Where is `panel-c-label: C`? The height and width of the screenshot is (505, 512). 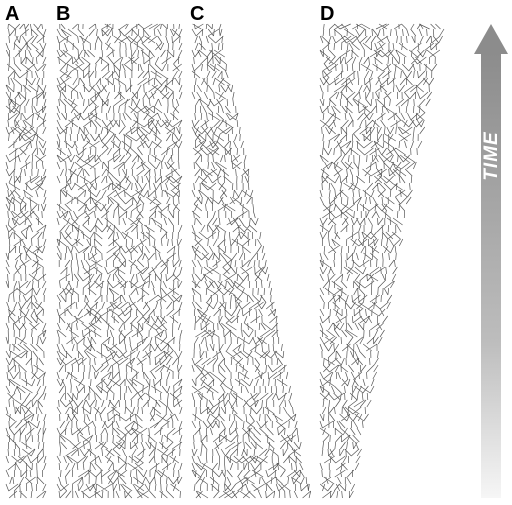
panel-c-label: C is located at coordinates (197, 14).